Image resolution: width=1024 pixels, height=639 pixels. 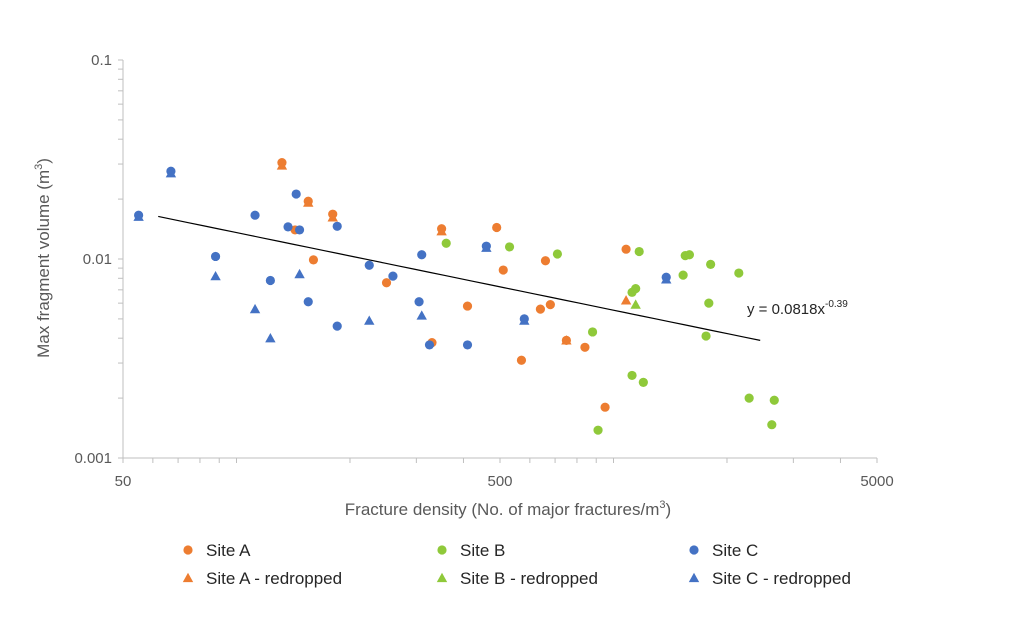 What do you see at coordinates (499, 481) in the screenshot?
I see `x-tick-label: 500` at bounding box center [499, 481].